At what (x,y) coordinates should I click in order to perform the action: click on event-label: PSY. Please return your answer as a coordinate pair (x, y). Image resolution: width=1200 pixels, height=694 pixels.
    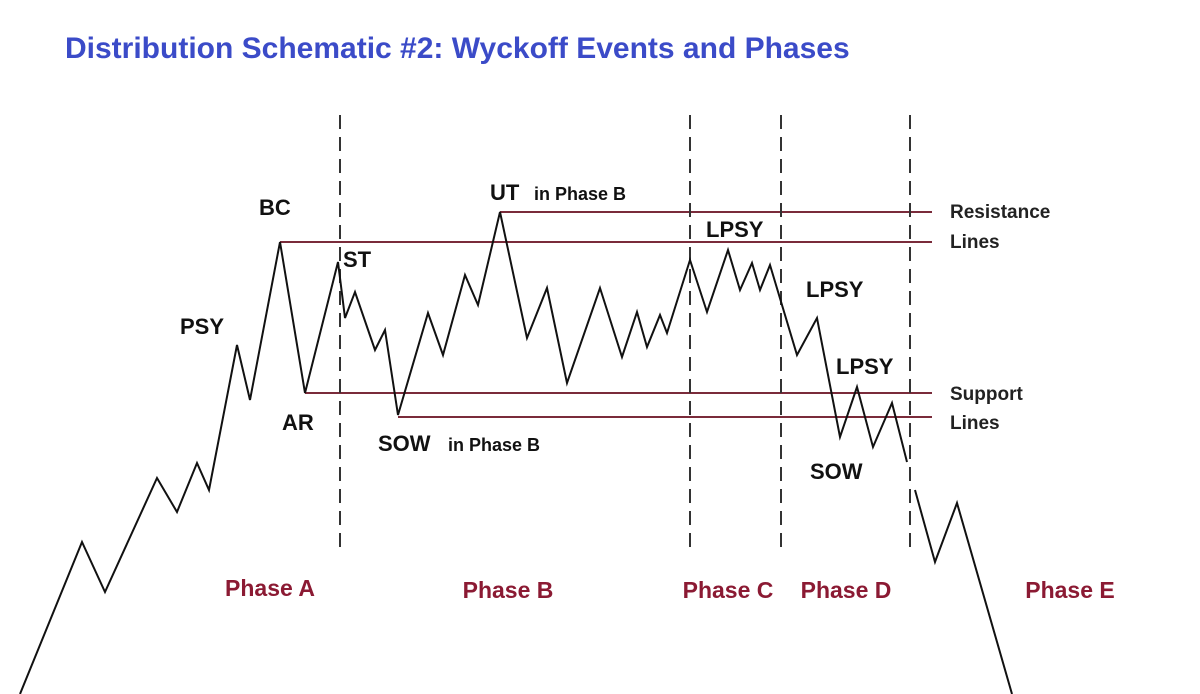
    Looking at the image, I should click on (202, 326).